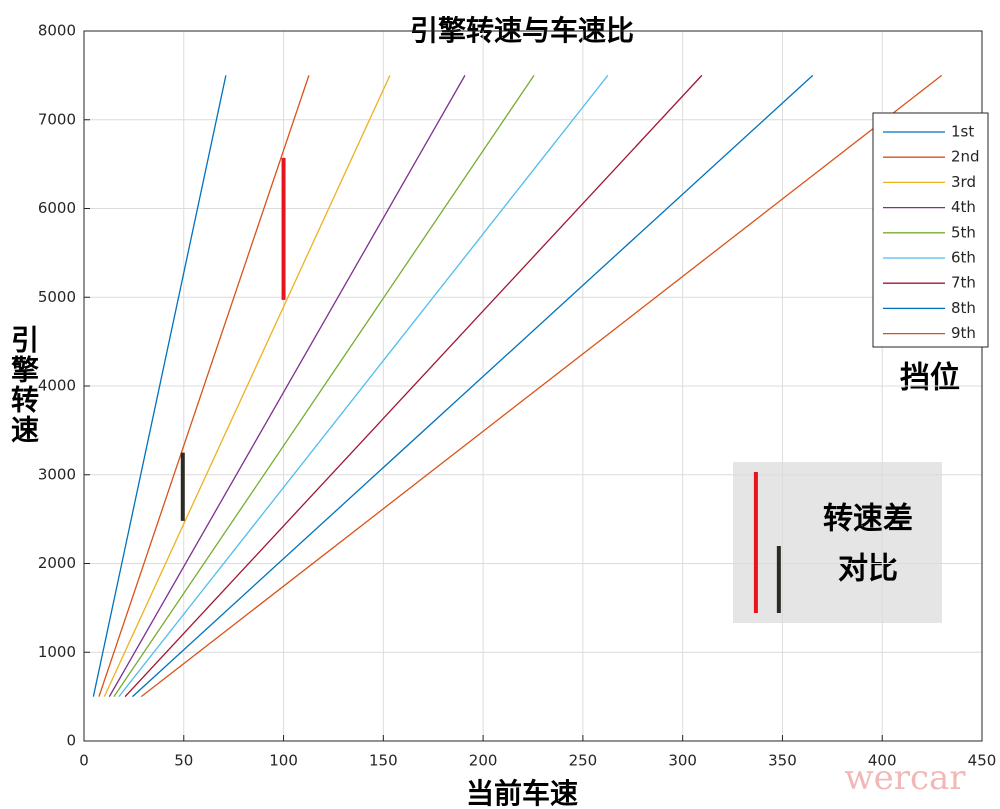 This screenshot has width=1000, height=809. I want to click on x-tick-label: 350, so click(782, 761).